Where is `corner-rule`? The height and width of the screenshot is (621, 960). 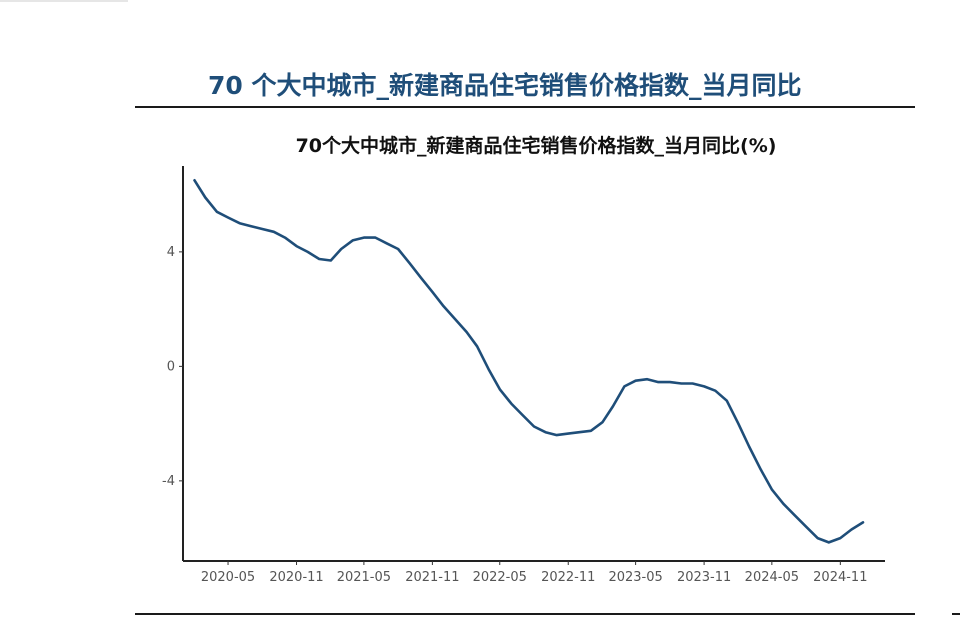
corner-rule is located at coordinates (64, 1).